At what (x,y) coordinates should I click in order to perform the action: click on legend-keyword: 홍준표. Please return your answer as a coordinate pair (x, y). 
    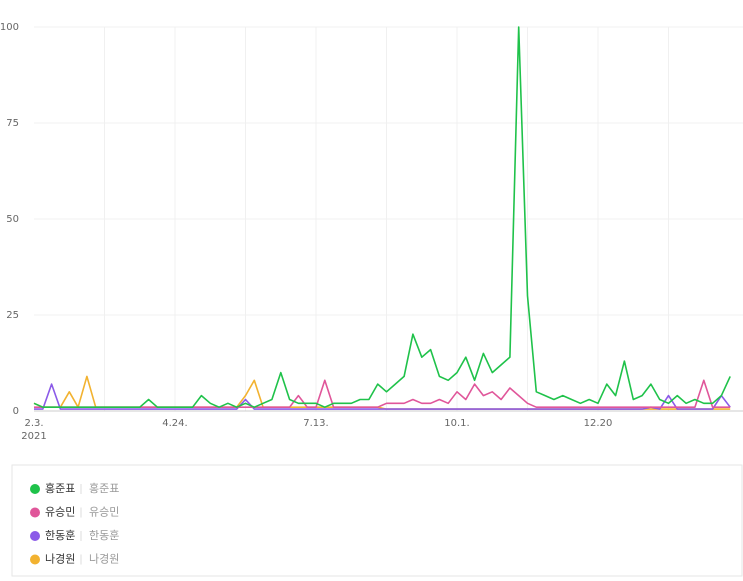
    Looking at the image, I should click on (104, 488).